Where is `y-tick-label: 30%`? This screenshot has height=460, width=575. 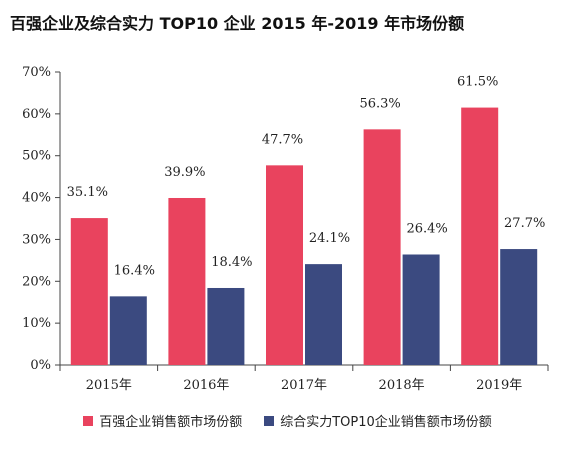 y-tick-label: 30% is located at coordinates (36, 239).